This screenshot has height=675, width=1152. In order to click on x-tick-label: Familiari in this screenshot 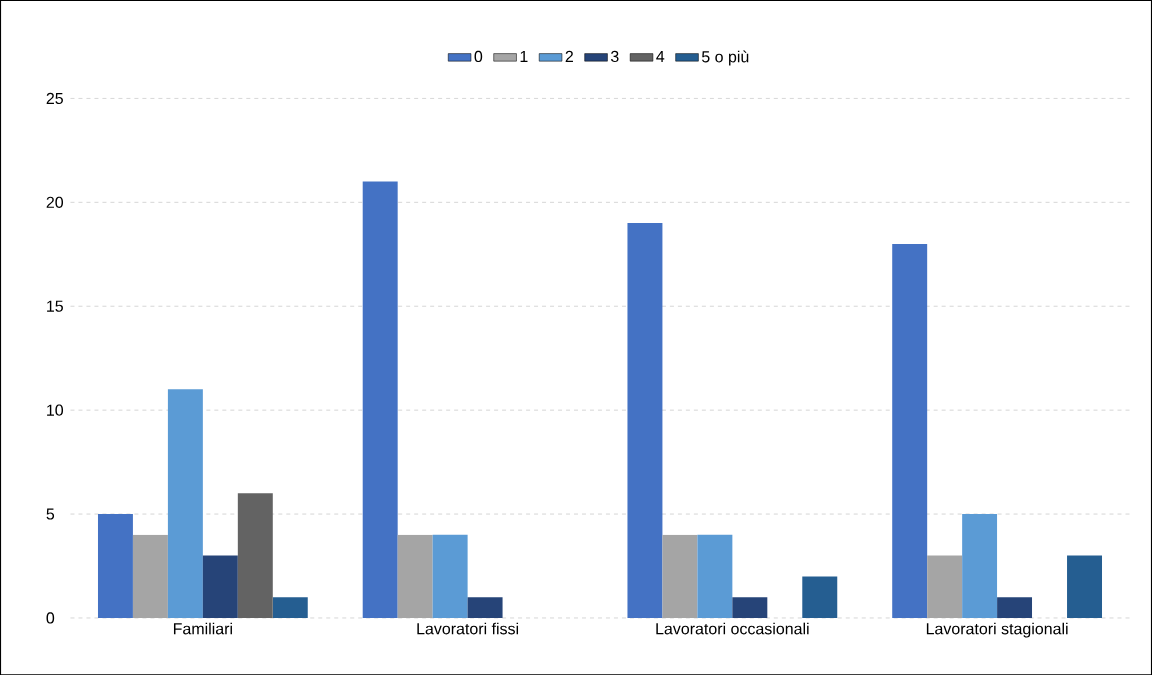, I will do `click(202, 628)`.